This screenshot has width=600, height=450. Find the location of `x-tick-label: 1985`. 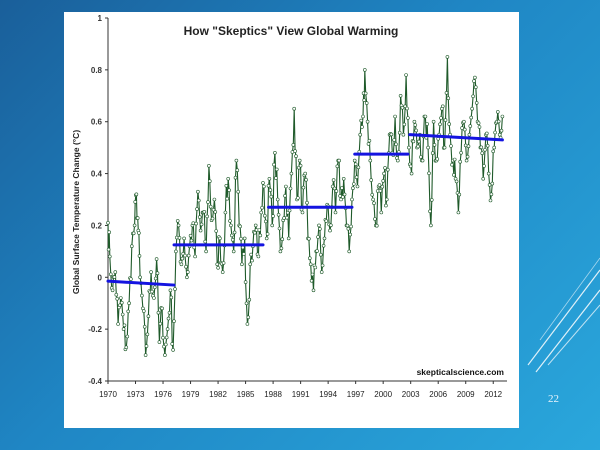

x-tick-label: 1985 is located at coordinates (246, 394).